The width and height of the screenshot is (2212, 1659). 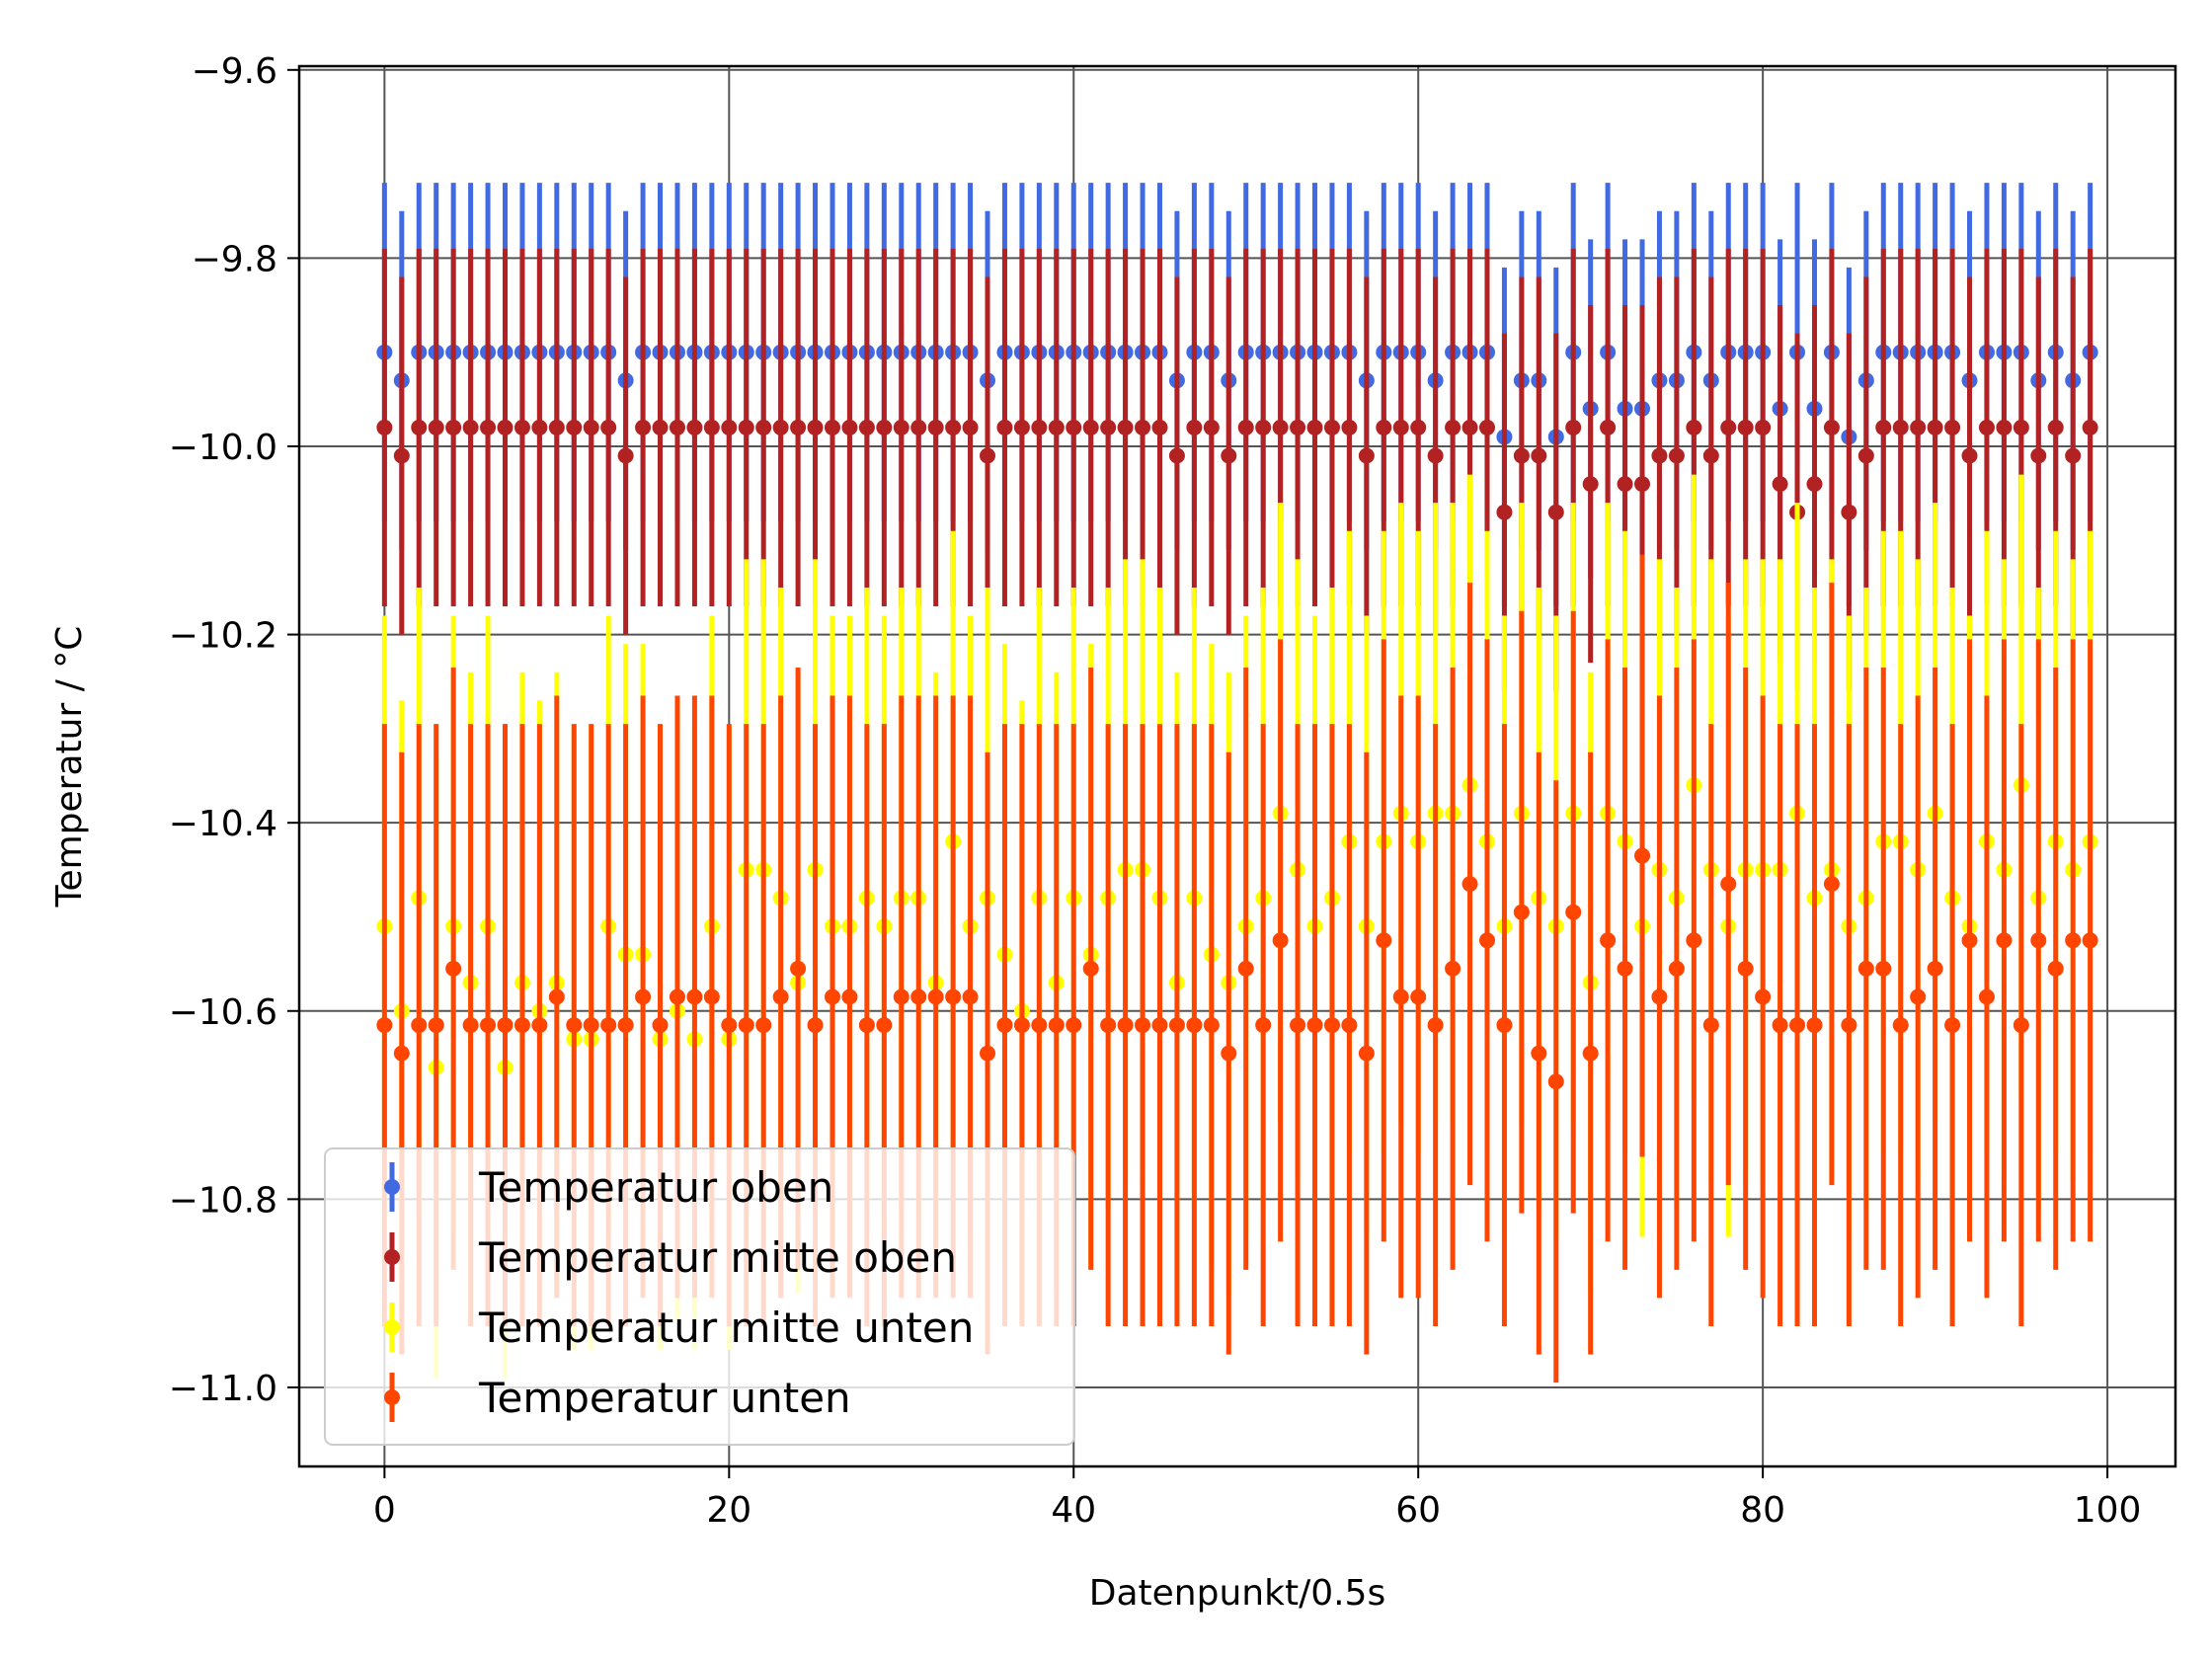 What do you see at coordinates (223, 1389) in the screenshot?
I see `y-tick-label: −11.0` at bounding box center [223, 1389].